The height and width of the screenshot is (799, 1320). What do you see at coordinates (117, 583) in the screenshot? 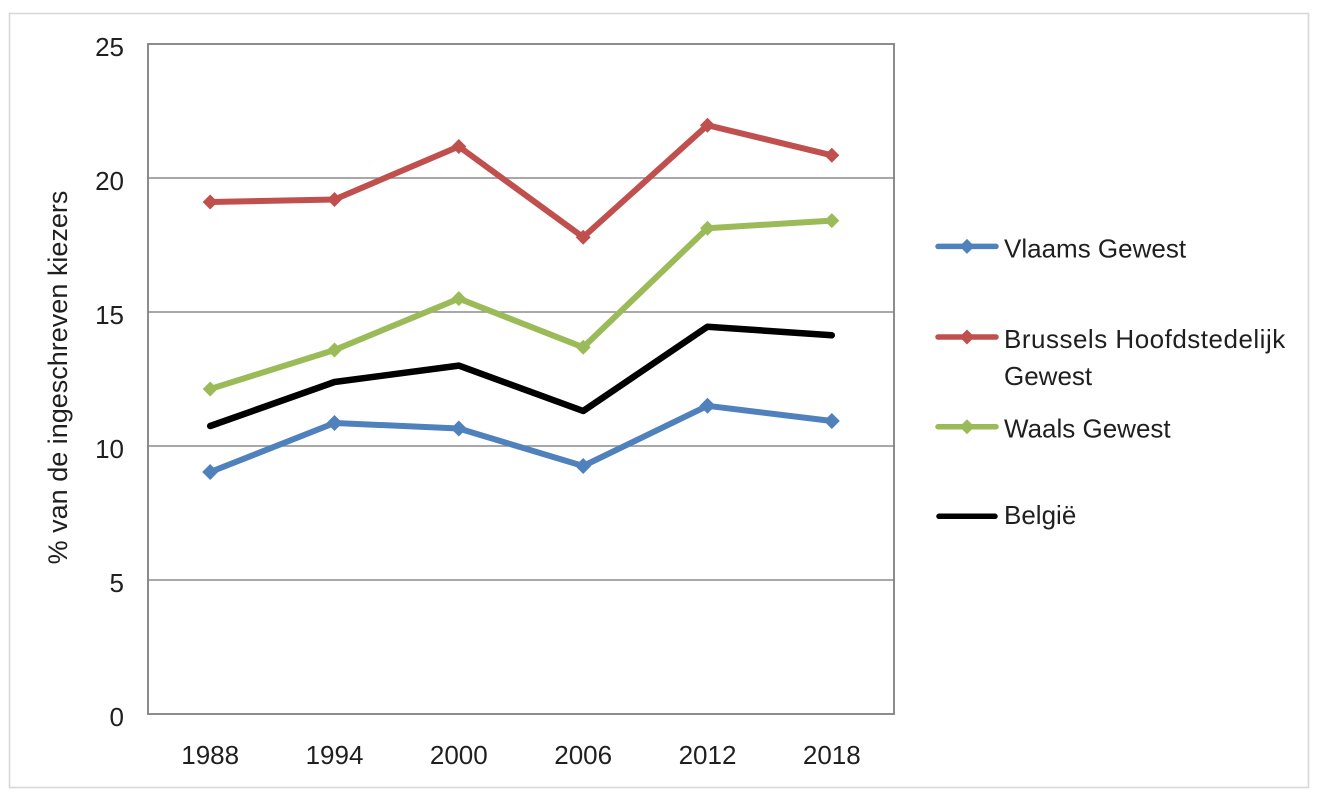
I see `svg-text: 5` at bounding box center [117, 583].